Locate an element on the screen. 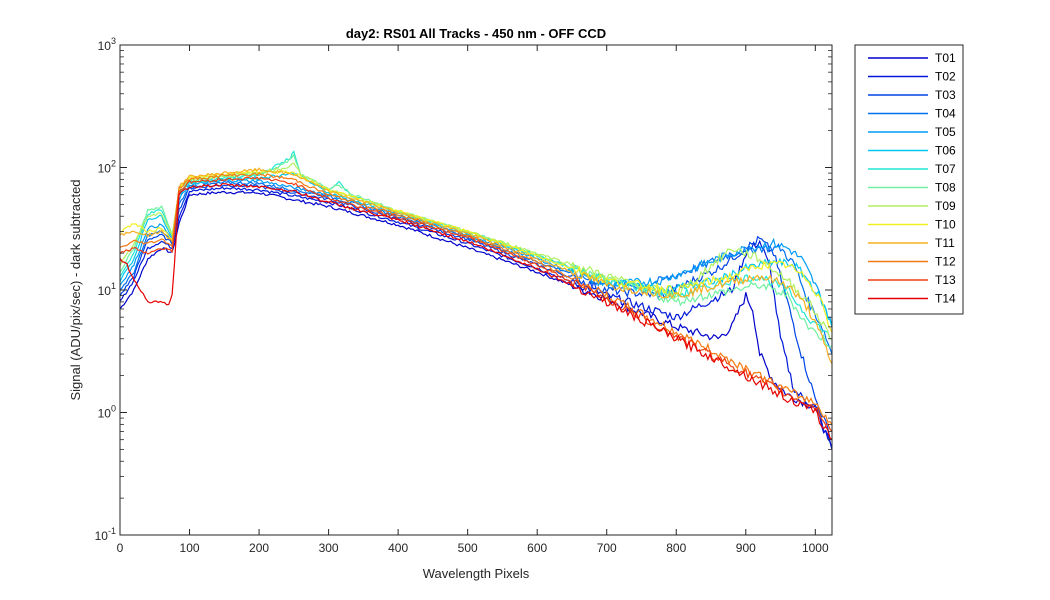 The width and height of the screenshot is (1050, 600). legend-label: T02 is located at coordinates (945, 77).